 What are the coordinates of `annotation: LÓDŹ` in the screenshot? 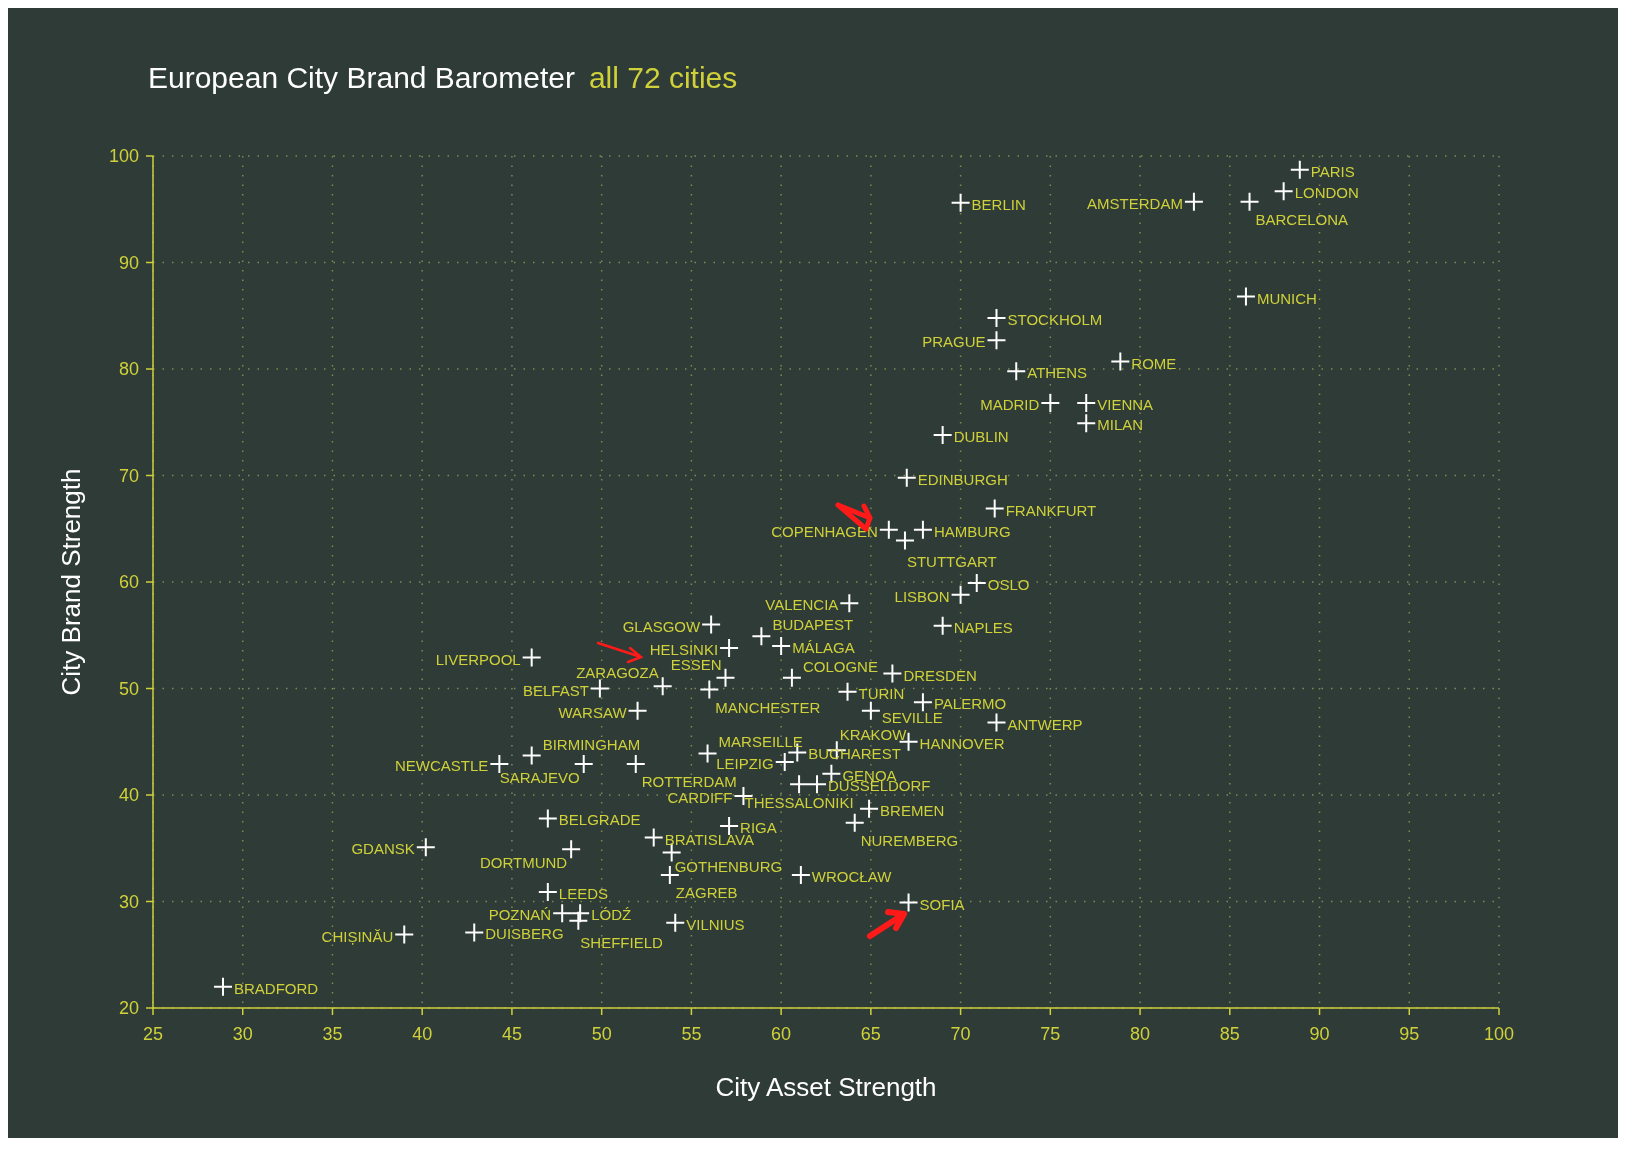 It's located at (611, 915).